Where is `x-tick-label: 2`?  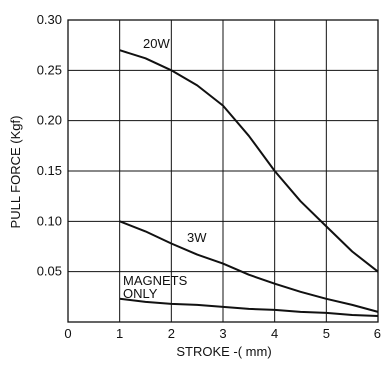 x-tick-label: 2 is located at coordinates (171, 333).